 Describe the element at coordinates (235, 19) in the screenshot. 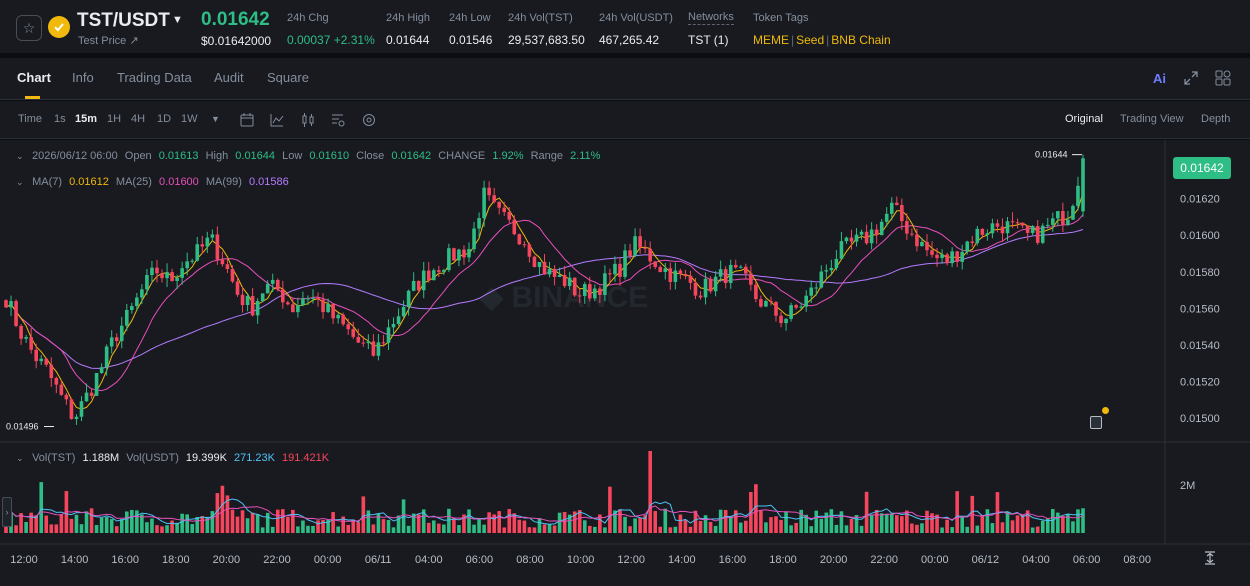

I see `last-price: 0.01642` at that location.